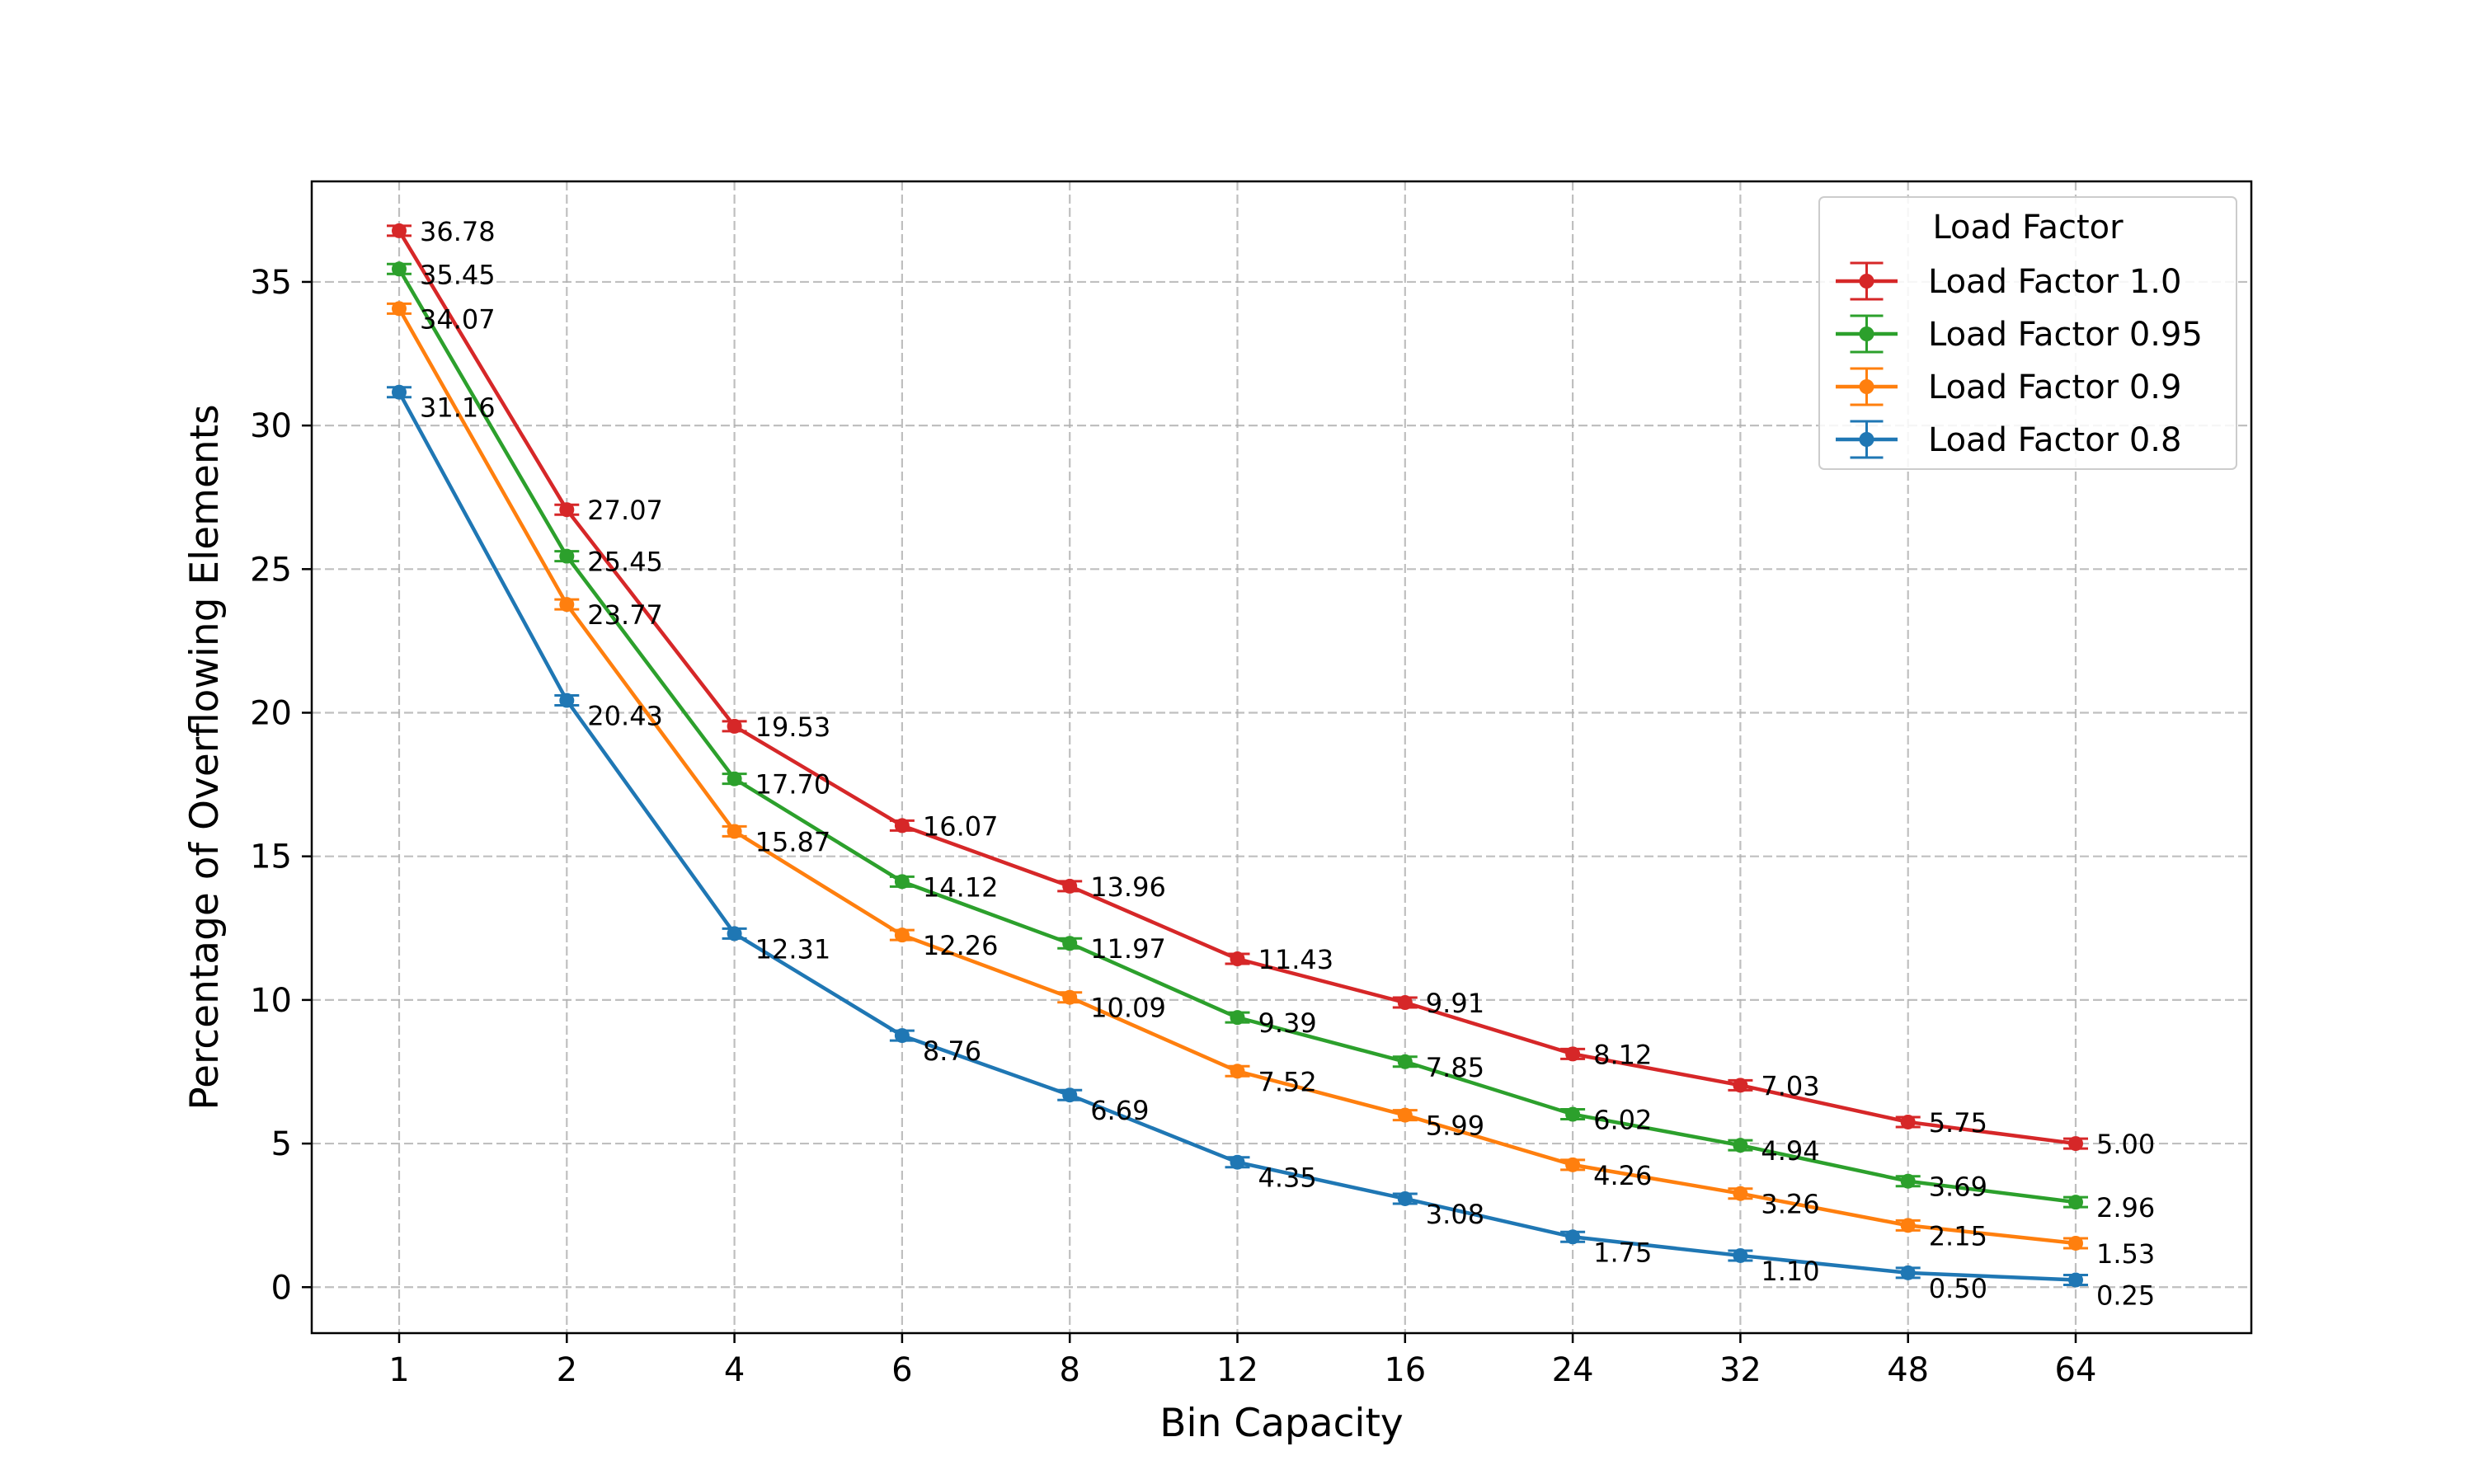  I want to click on data-label: 4.35, so click(1287, 1178).